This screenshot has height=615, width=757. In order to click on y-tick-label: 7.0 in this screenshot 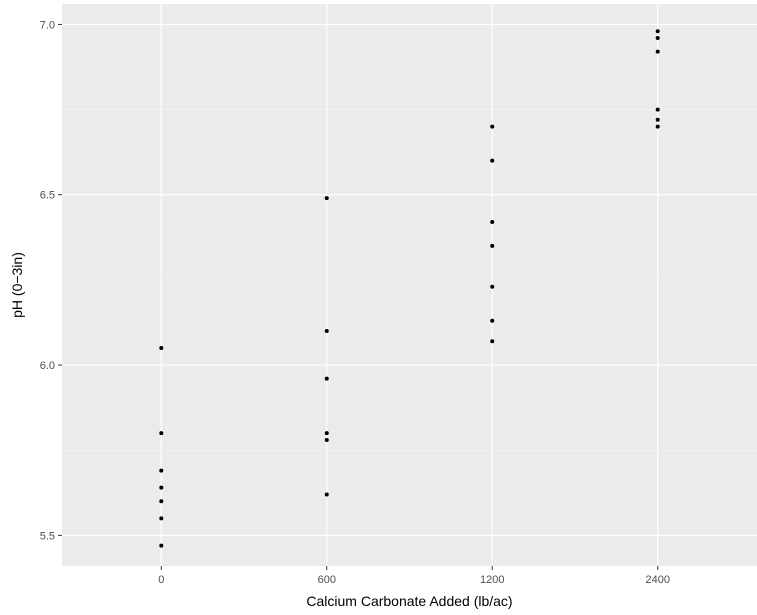, I will do `click(47, 25)`.